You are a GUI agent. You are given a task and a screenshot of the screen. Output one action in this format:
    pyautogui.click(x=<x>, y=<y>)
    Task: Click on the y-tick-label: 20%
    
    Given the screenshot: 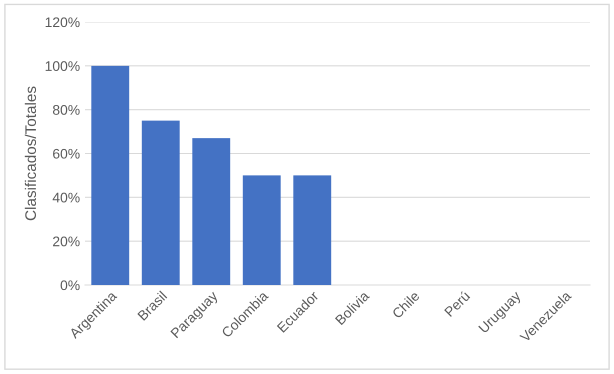 What is the action you would take?
    pyautogui.click(x=66, y=241)
    